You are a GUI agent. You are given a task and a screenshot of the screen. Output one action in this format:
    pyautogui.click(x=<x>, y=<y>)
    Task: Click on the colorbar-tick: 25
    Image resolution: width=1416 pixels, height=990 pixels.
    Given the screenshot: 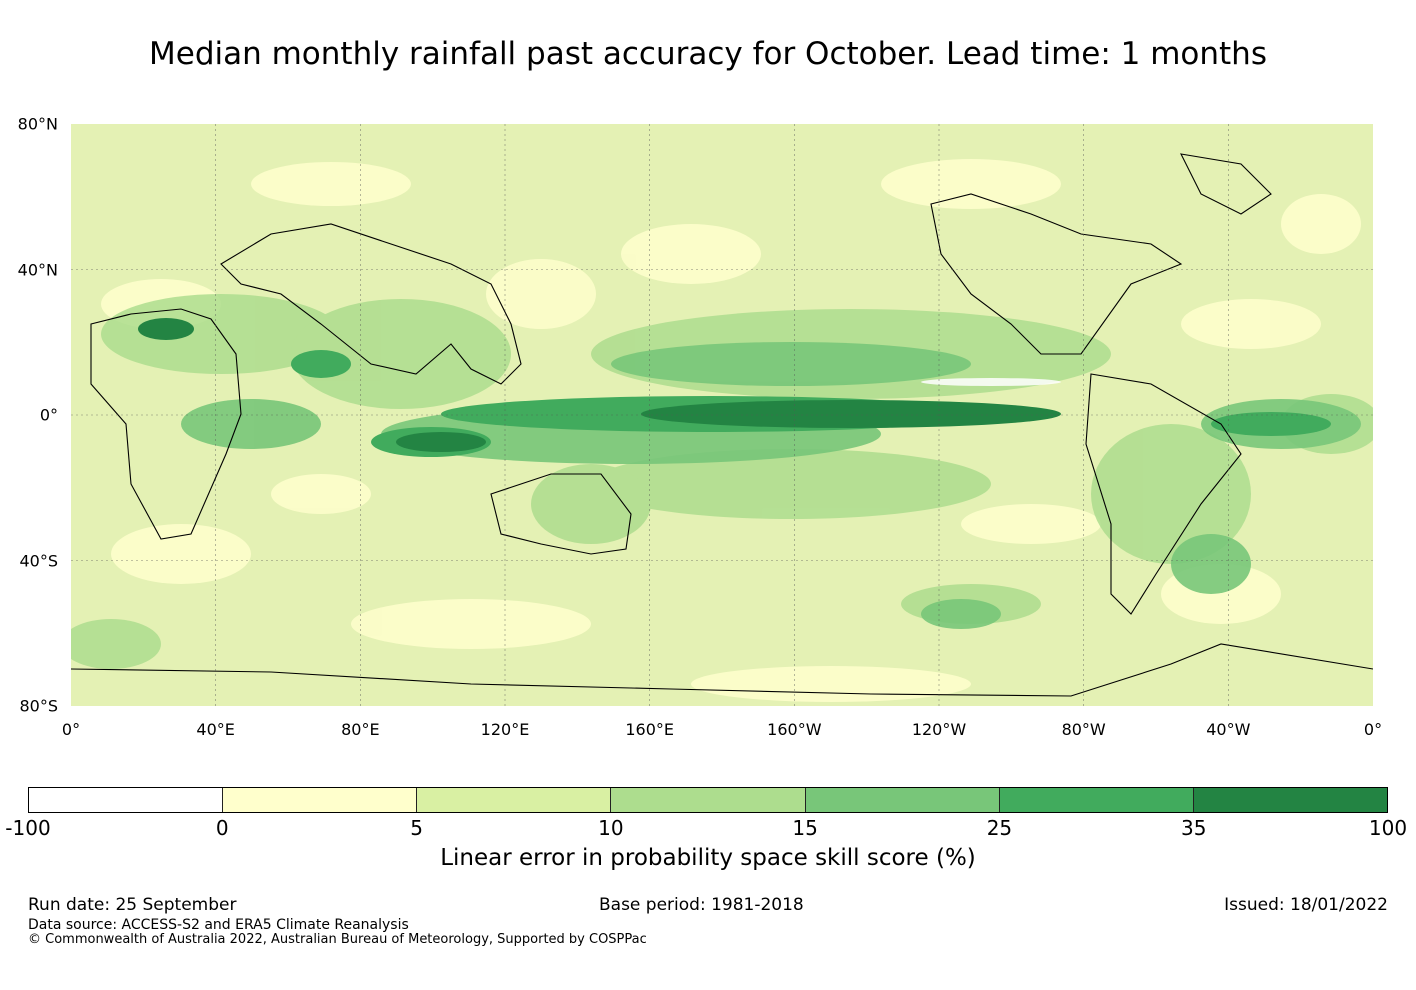 What is the action you would take?
    pyautogui.click(x=999, y=828)
    